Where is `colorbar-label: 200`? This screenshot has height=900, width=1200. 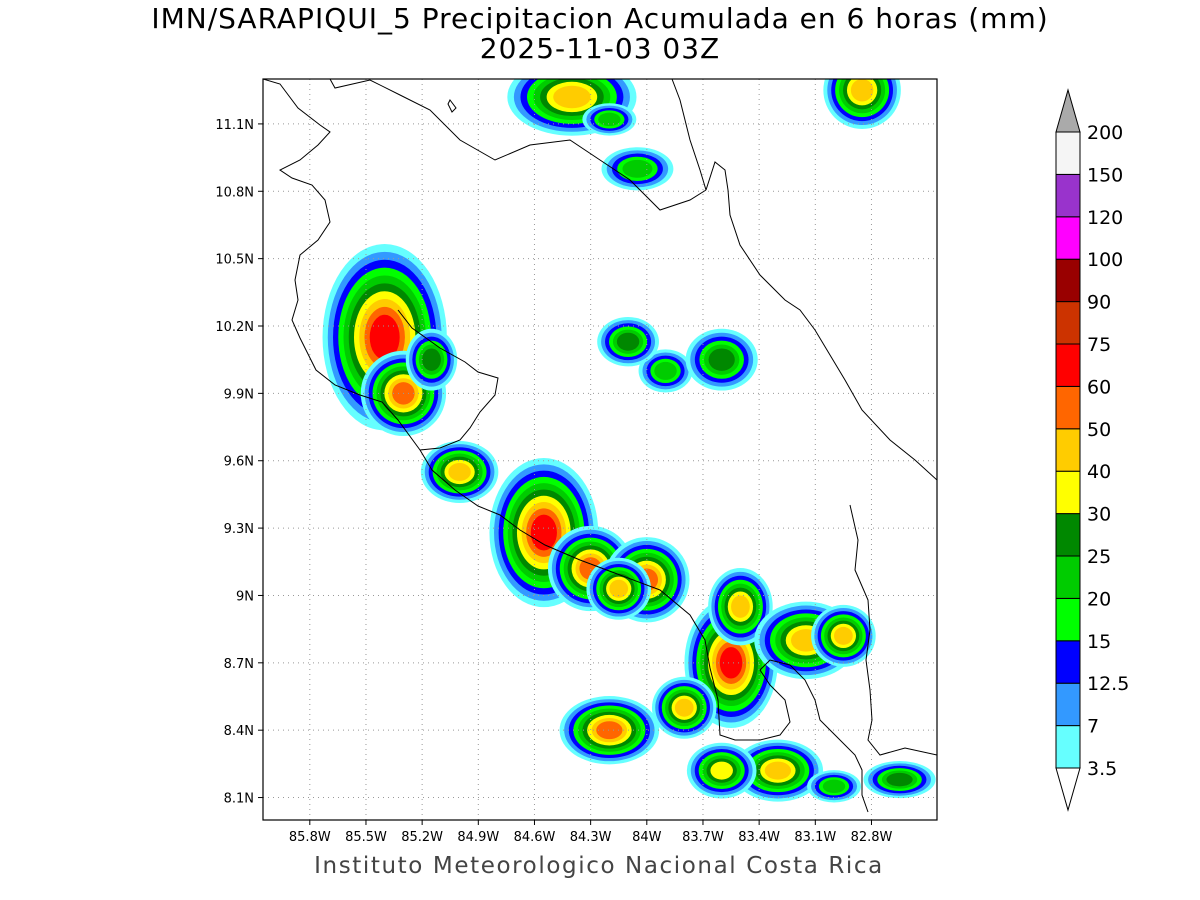
colorbar-label: 200 is located at coordinates (1105, 133).